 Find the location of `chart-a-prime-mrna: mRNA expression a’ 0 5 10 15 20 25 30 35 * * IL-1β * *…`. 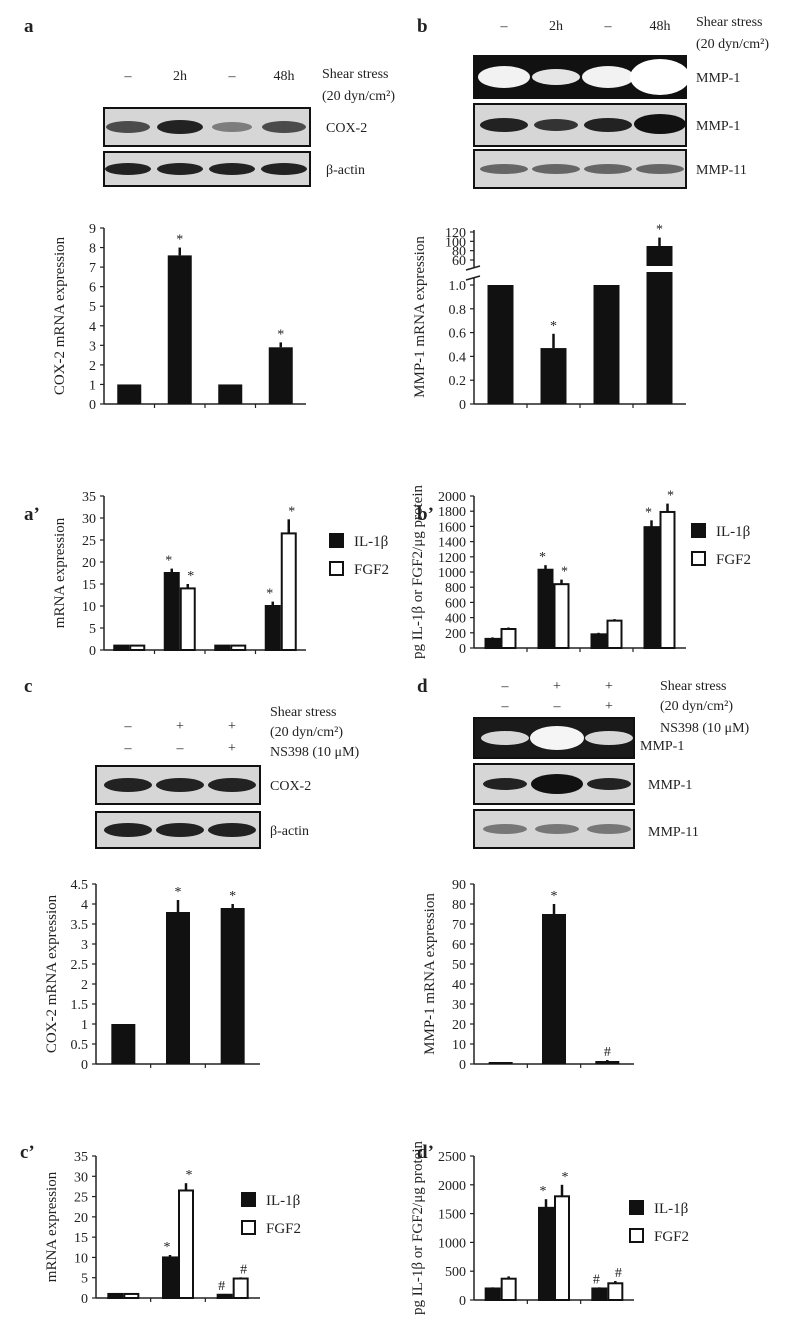

chart-a-prime-mrna: mRNA expression a’ 0 5 10 15 20 25 30 35 * * IL-1β * *… is located at coordinates (206, 574).